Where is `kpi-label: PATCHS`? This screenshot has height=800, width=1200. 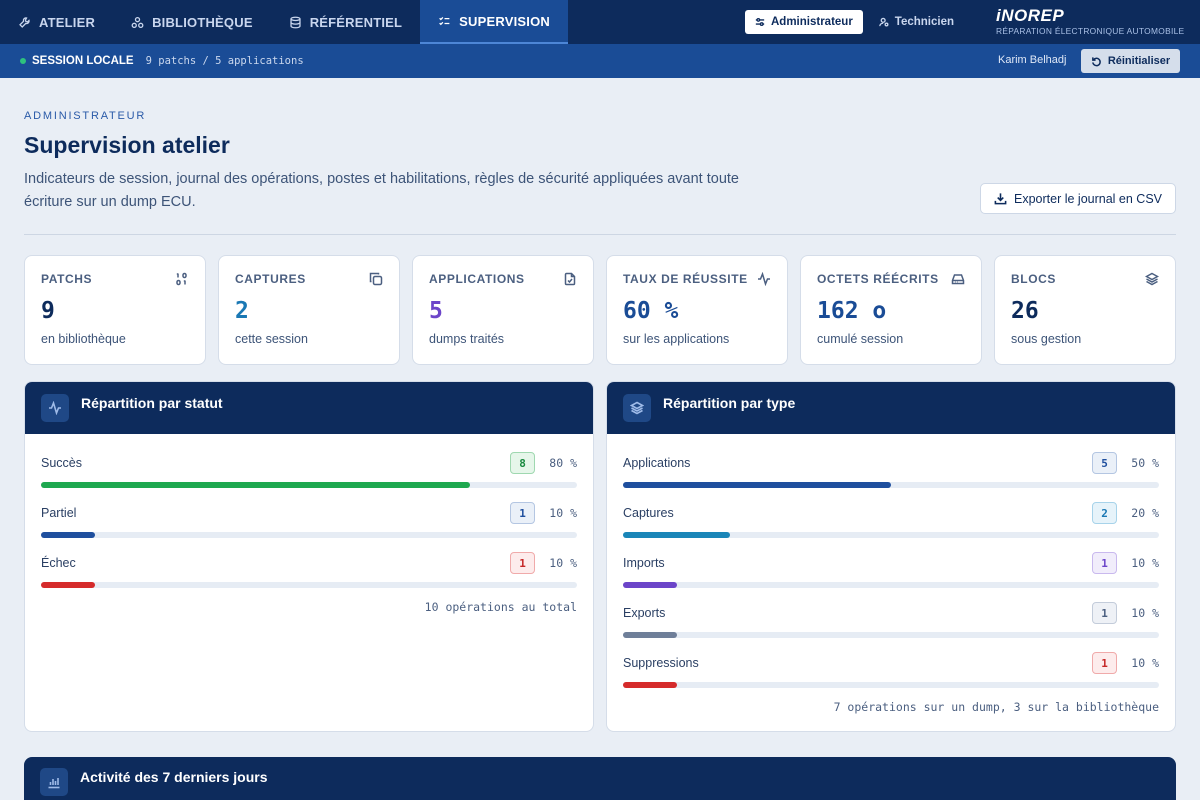 kpi-label: PATCHS is located at coordinates (67, 279).